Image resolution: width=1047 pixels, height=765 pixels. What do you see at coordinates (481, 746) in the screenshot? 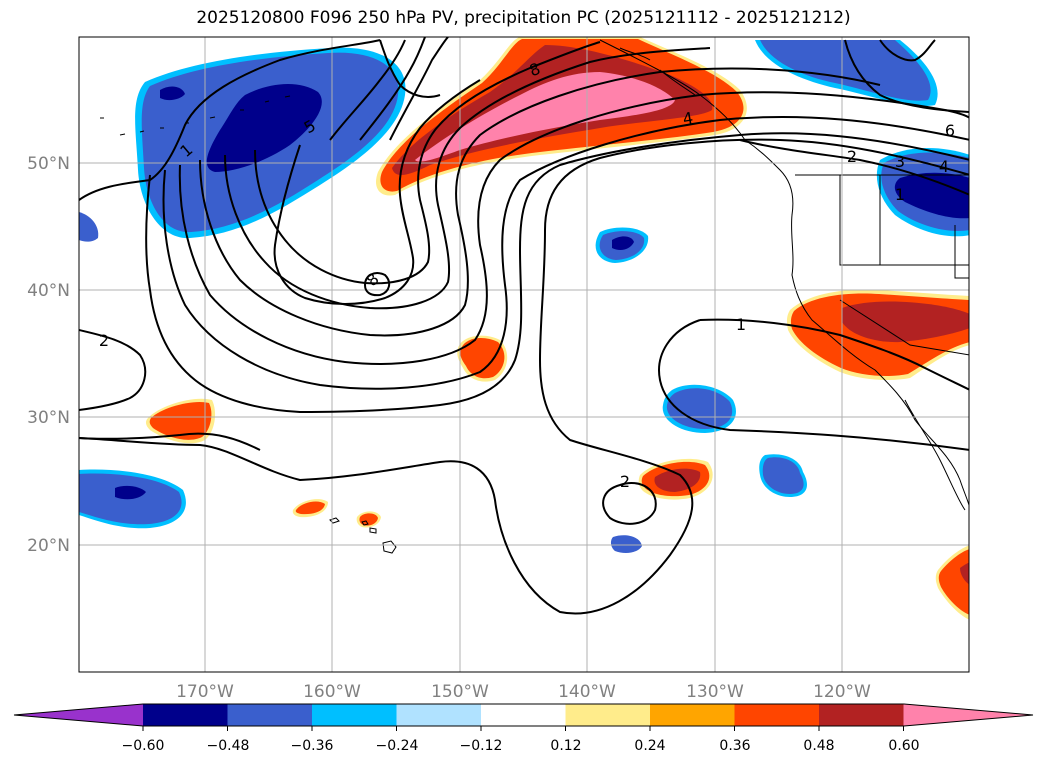
I see `cb-label-4: −0.12` at bounding box center [481, 746].